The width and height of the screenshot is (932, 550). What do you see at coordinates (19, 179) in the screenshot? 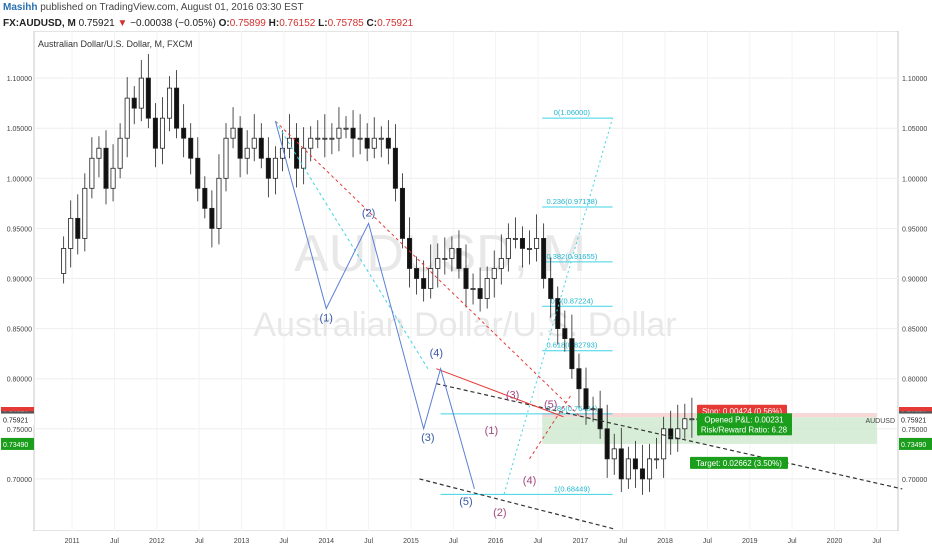
I see `y-tick-label-left: 1.00000` at bounding box center [19, 179].